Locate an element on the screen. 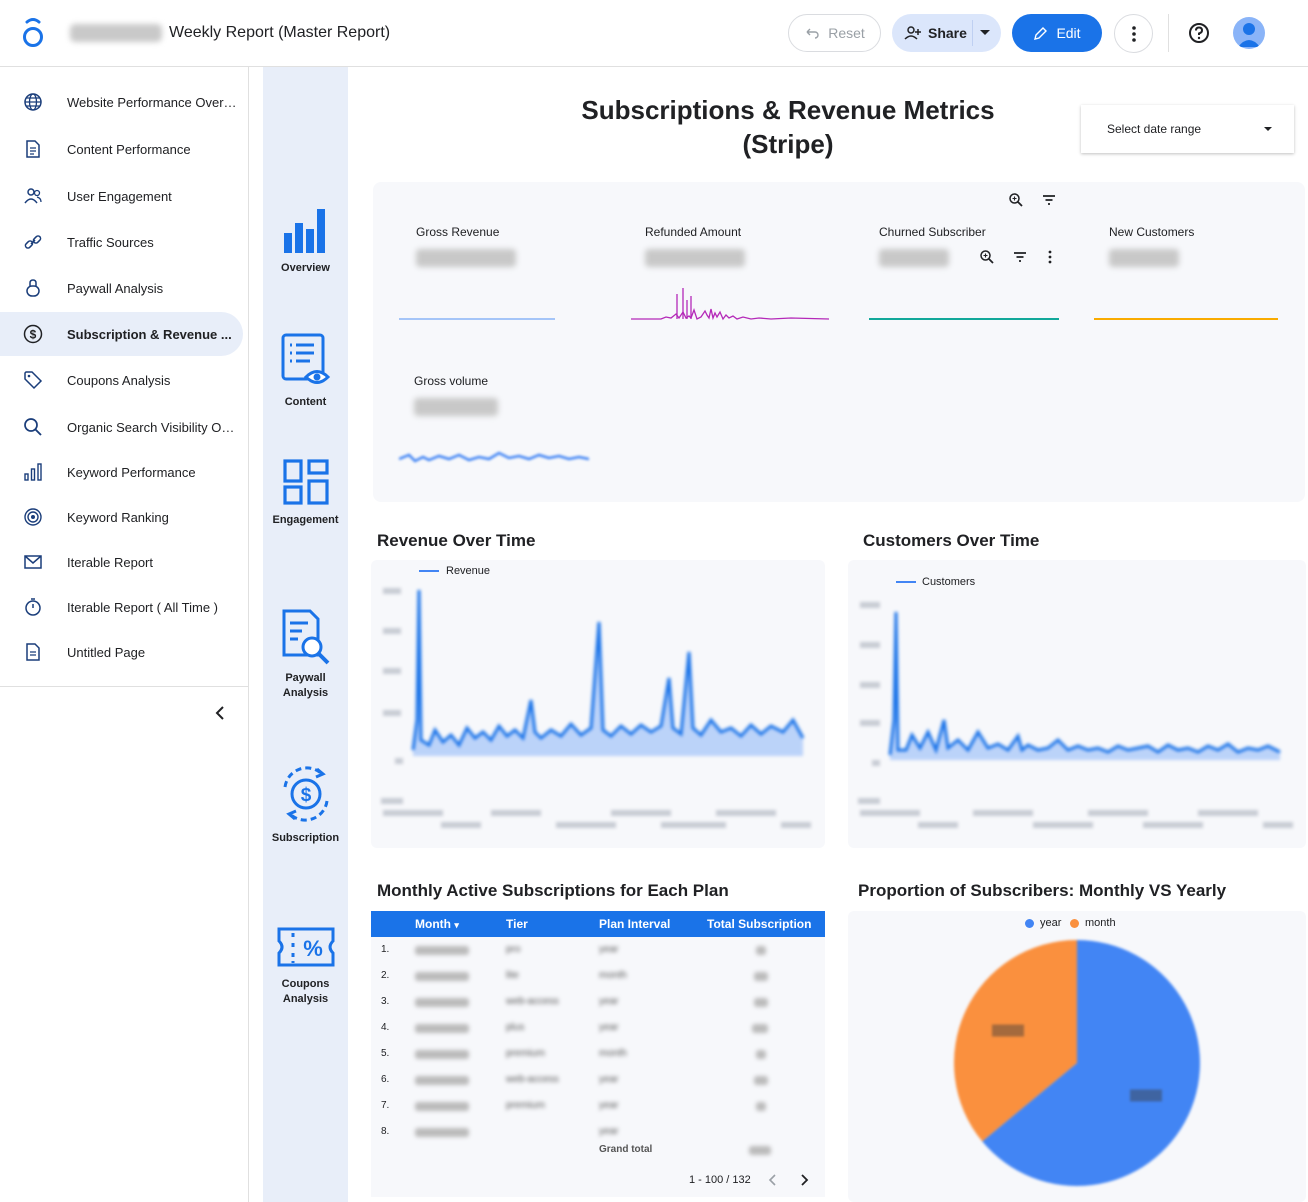  link-icon is located at coordinates (33, 242).